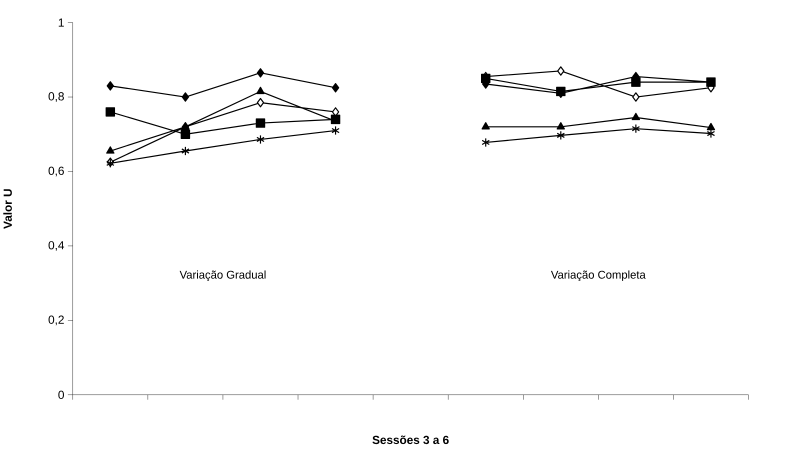 This screenshot has width=788, height=456. I want to click on y-tick-label: 0,8, so click(56, 97).